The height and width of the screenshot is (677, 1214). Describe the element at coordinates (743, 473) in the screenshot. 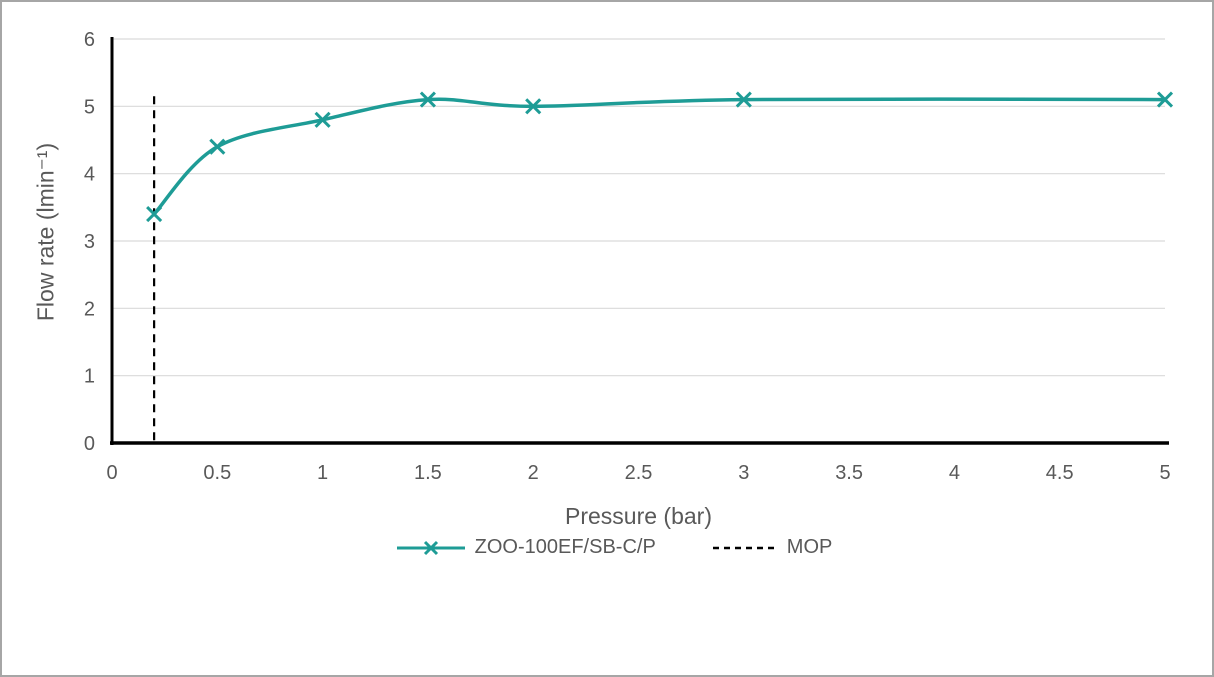

I see `x-tick-label-3: 3` at that location.